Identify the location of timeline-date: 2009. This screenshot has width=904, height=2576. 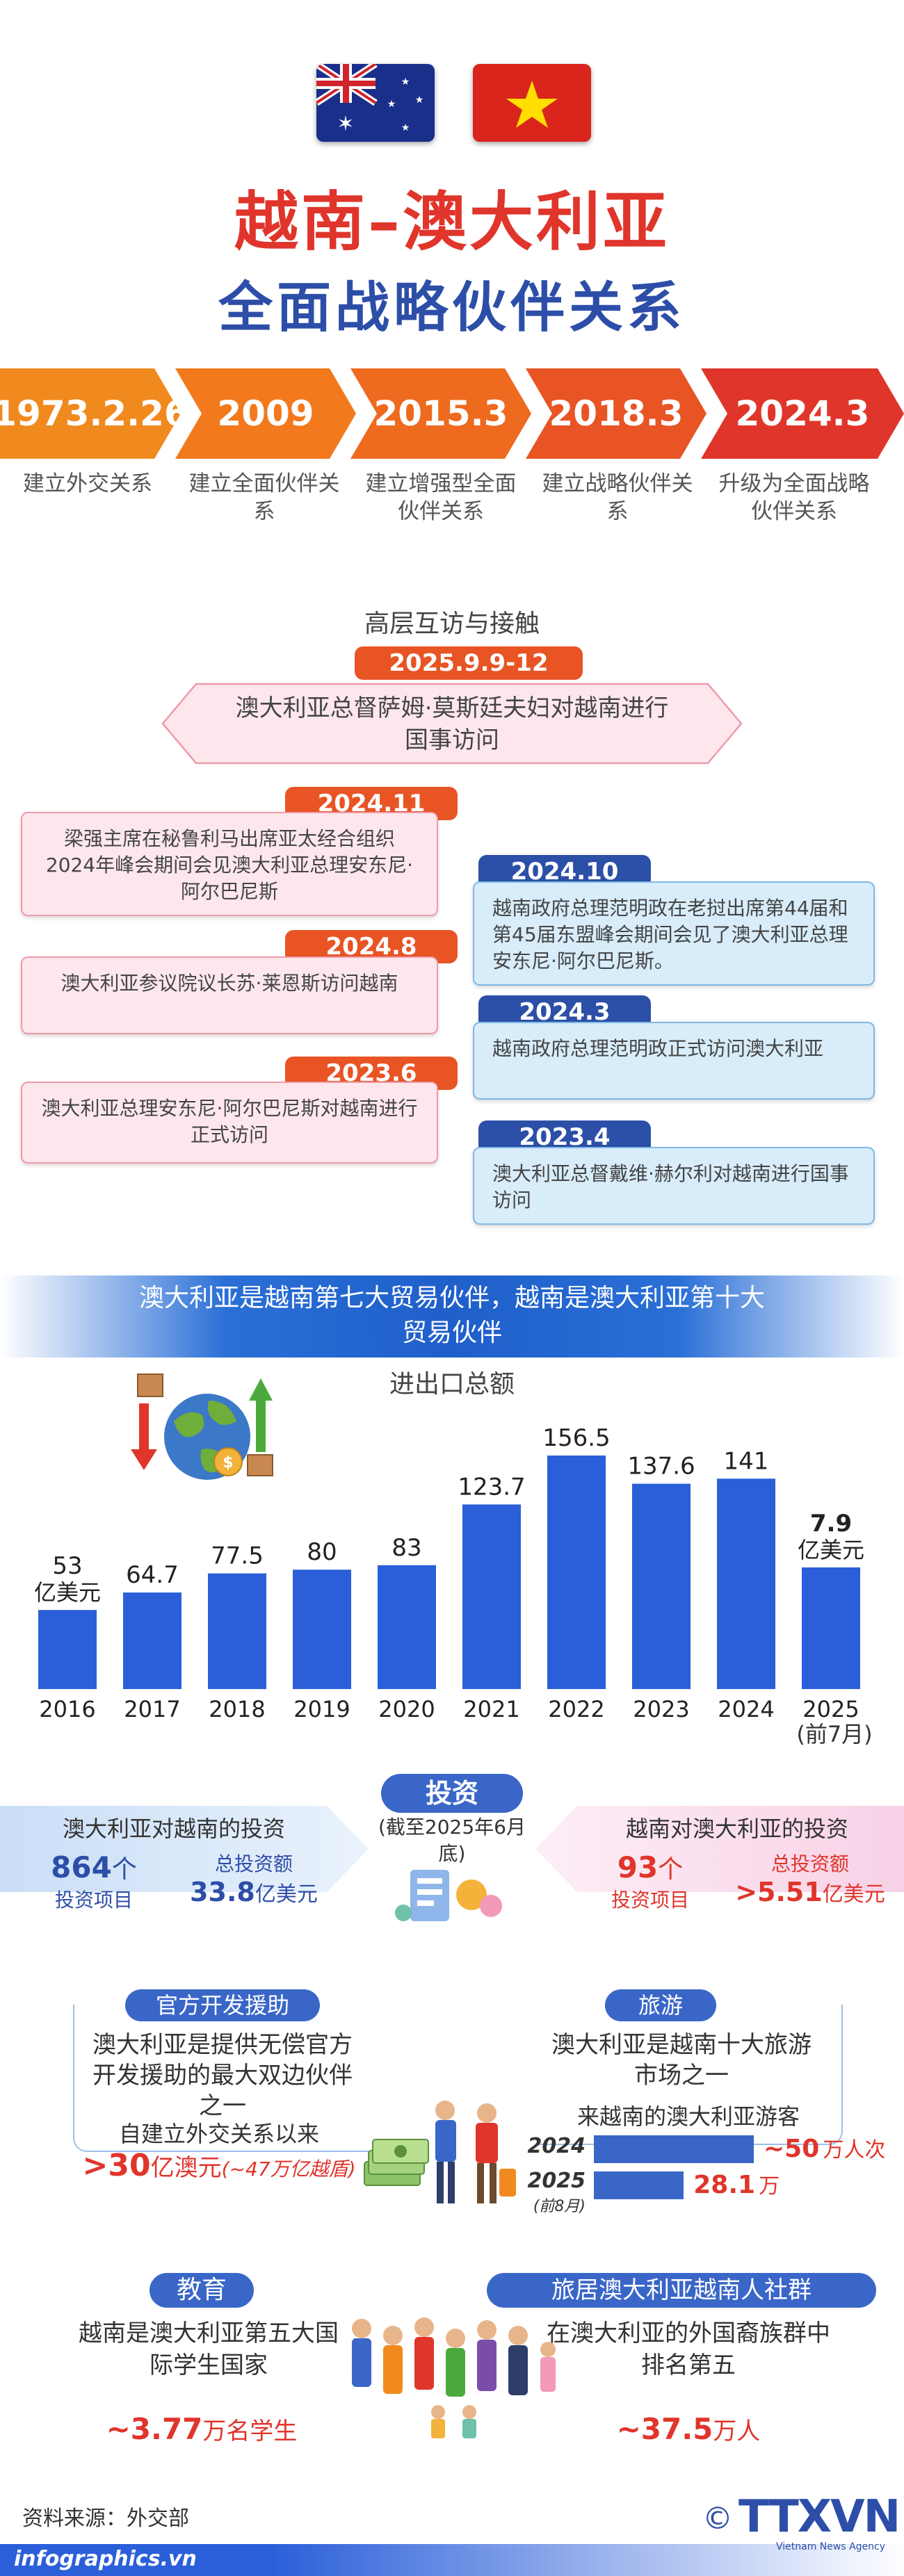
(265, 413).